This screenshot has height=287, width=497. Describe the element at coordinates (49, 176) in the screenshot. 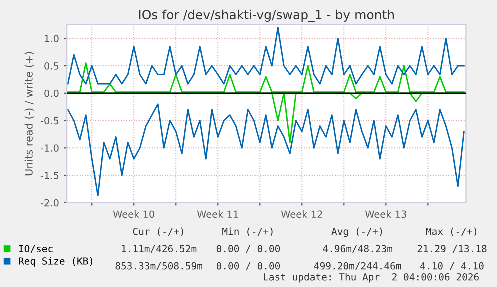

I see `y-tick-label: -1.5` at that location.